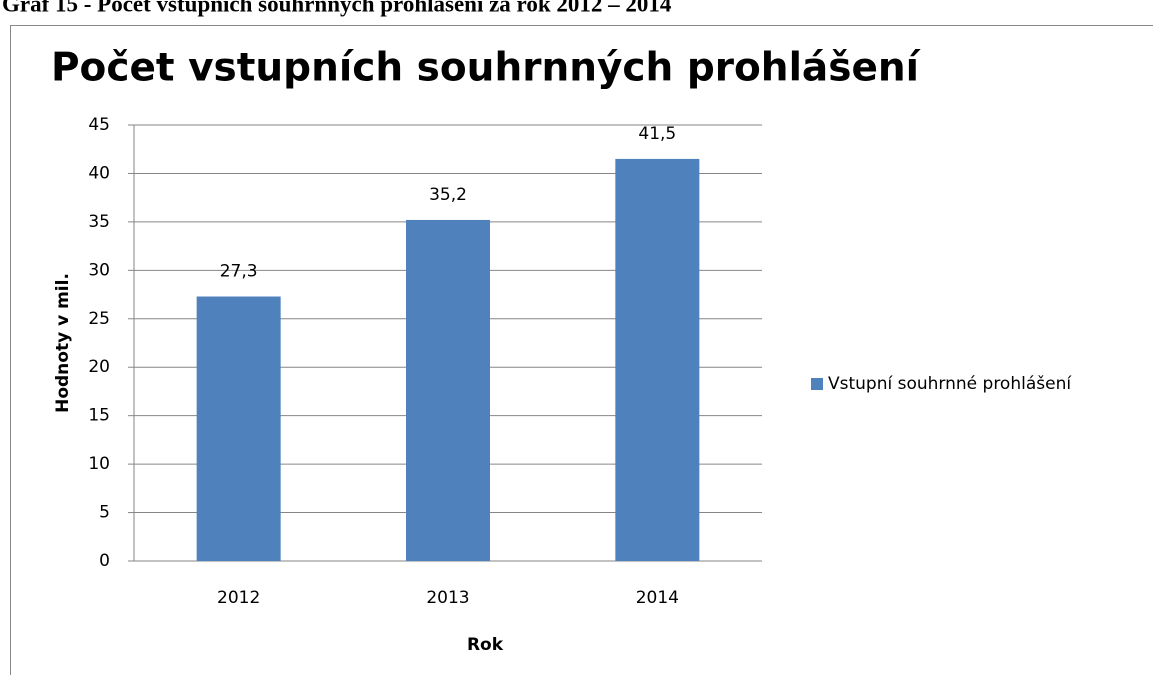 The image size is (1153, 675). Describe the element at coordinates (99, 270) in the screenshot. I see `y-tick-label: 30` at that location.